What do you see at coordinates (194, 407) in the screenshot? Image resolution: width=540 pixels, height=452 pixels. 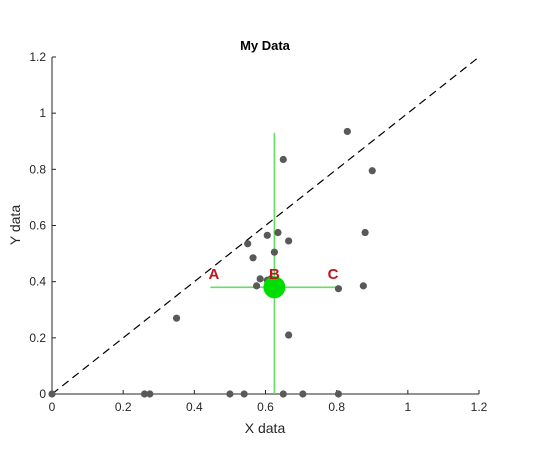 I see `x-tick-label: 0.4` at bounding box center [194, 407].